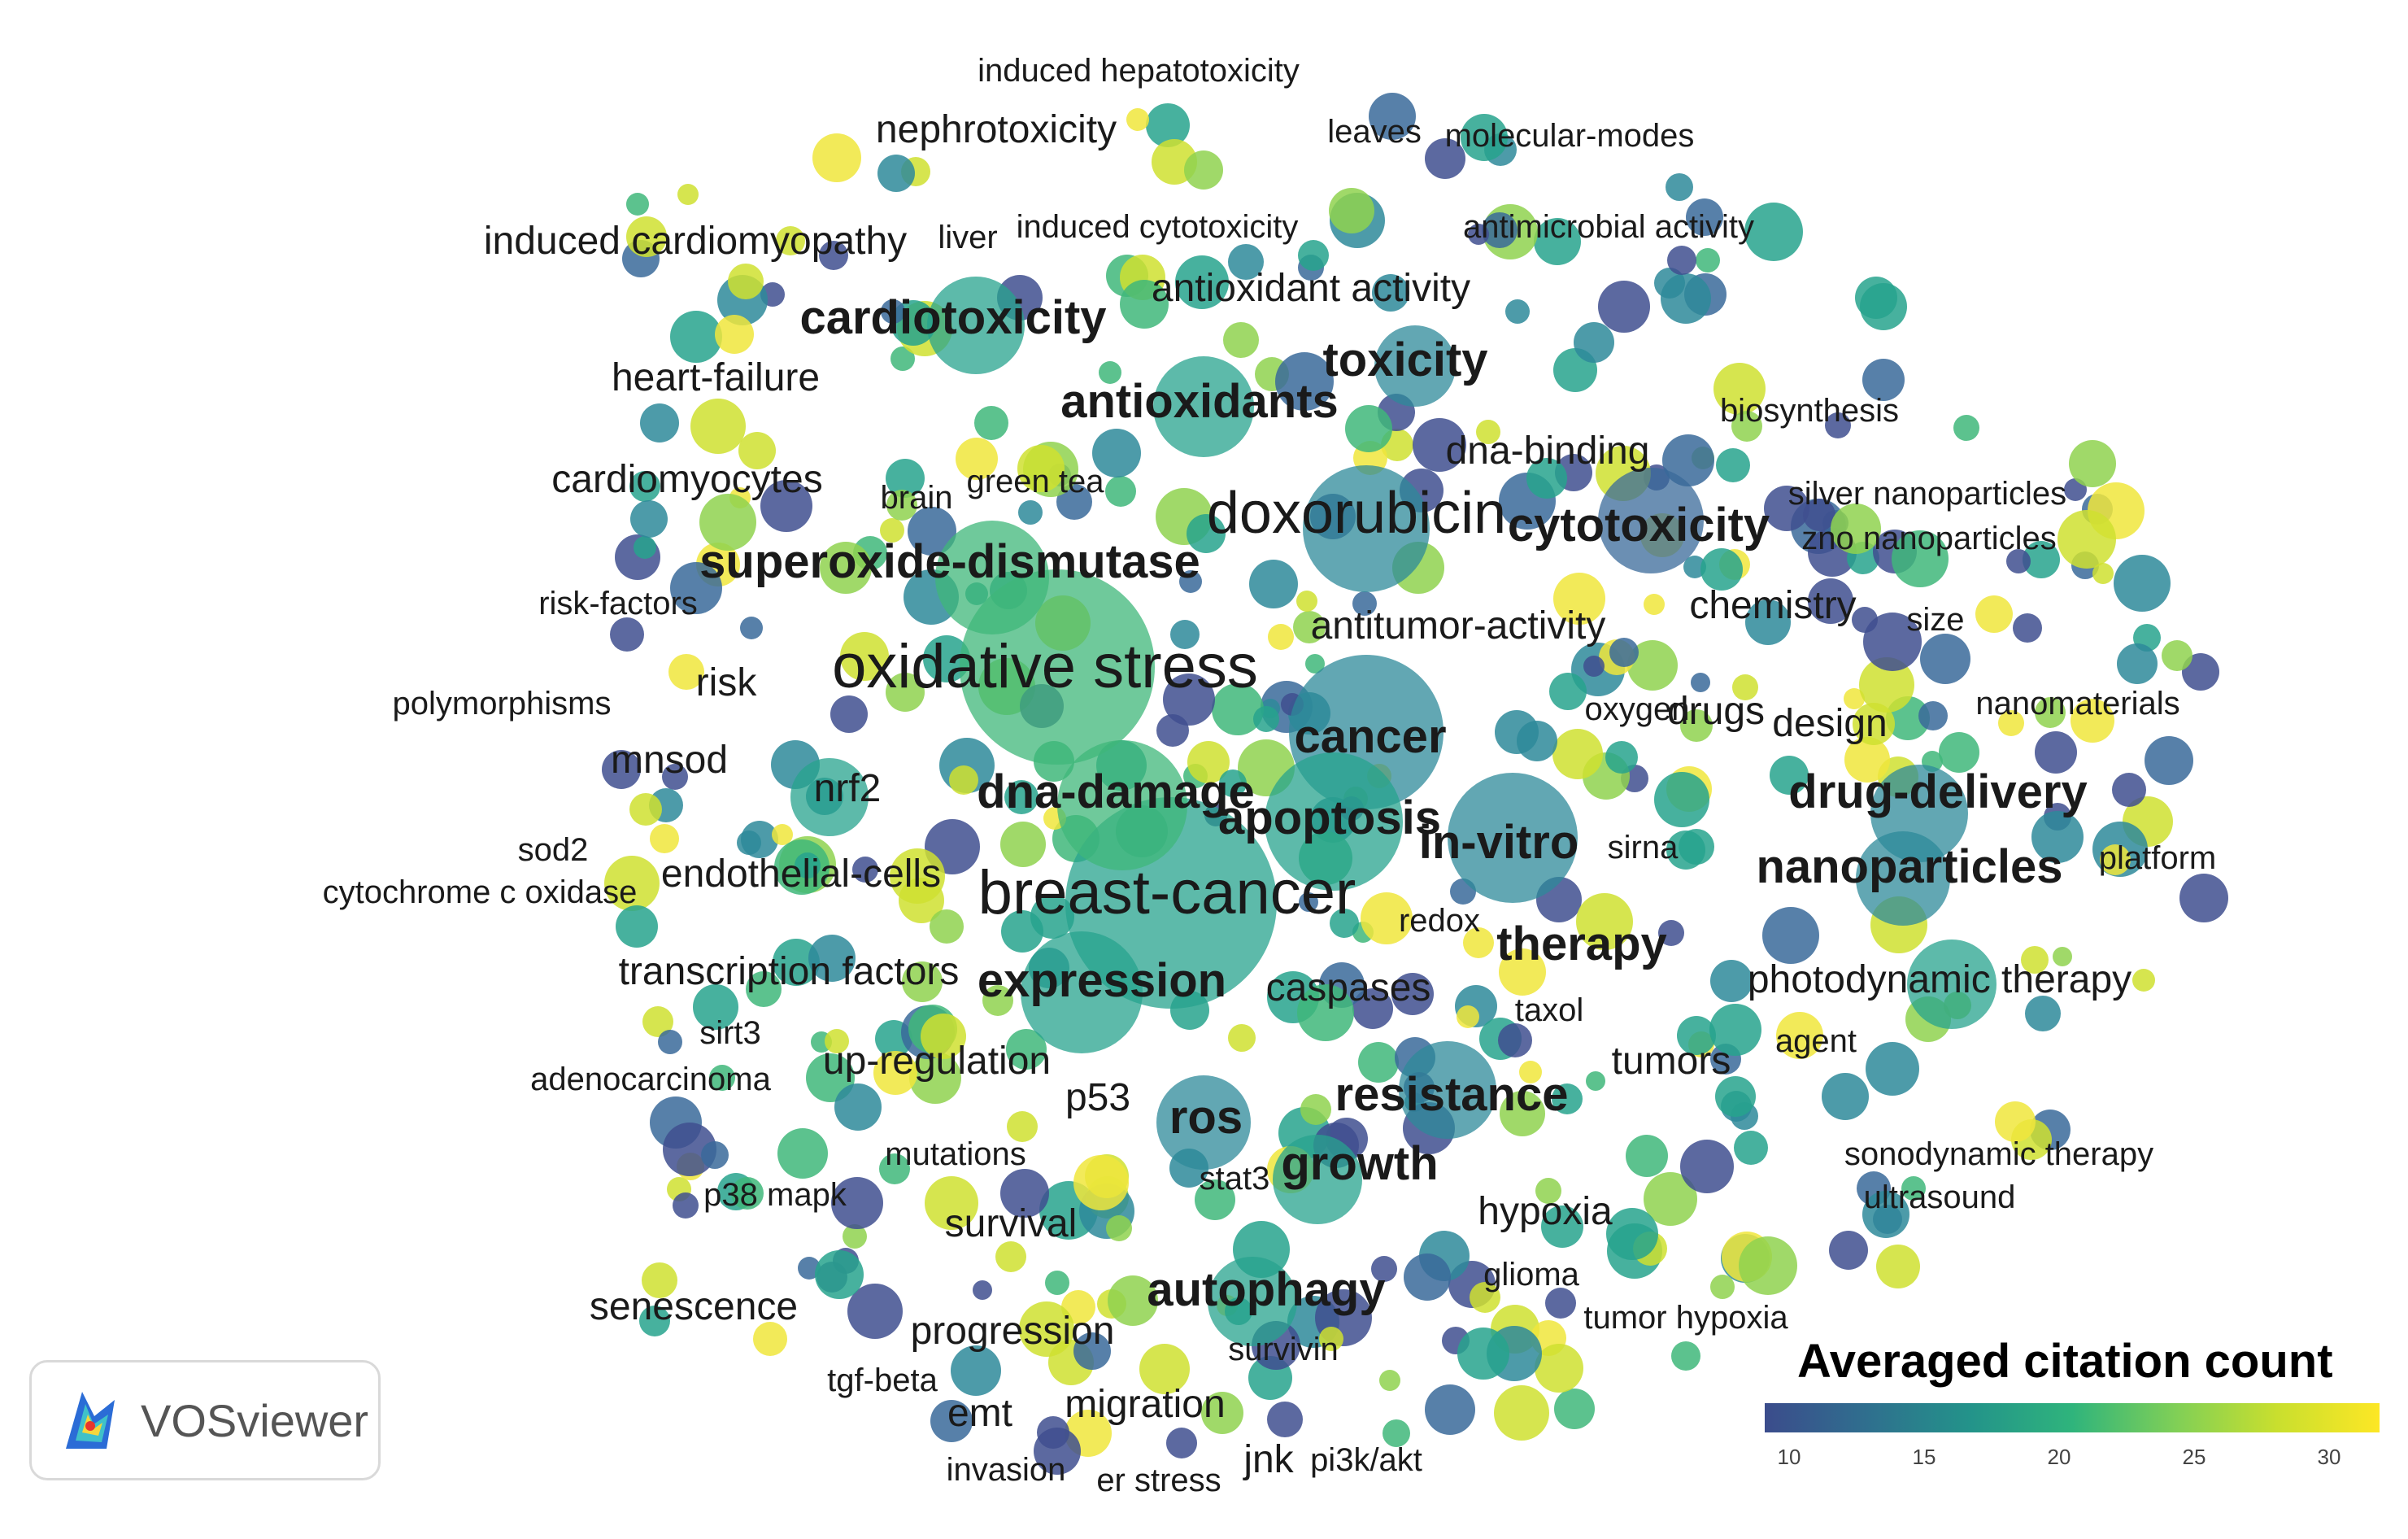 This screenshot has width=2408, height=1539. Describe the element at coordinates (1671, 1061) in the screenshot. I see `keyword-label: tumors` at that location.